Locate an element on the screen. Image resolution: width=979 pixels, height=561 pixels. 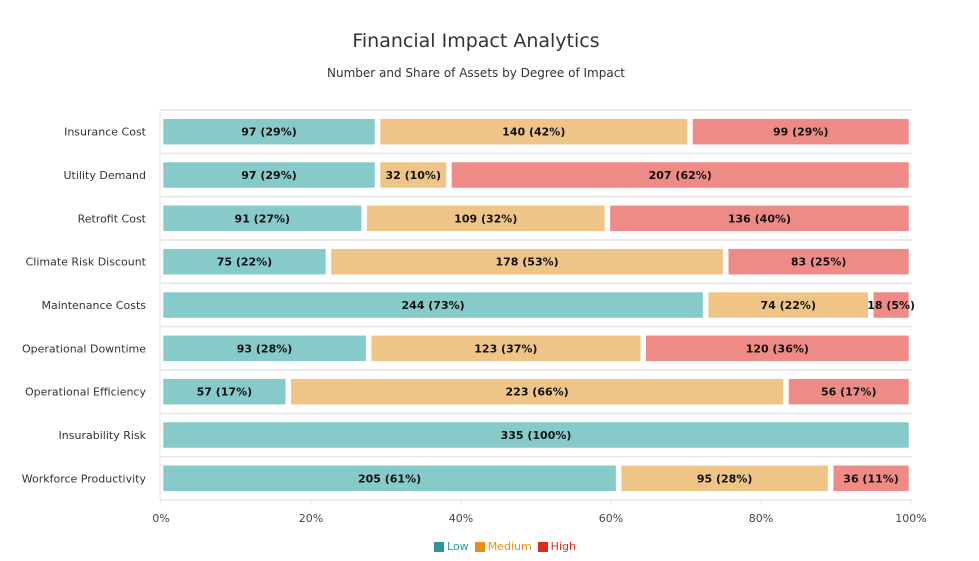
legend: Low Medium High is located at coordinates (489, 547).